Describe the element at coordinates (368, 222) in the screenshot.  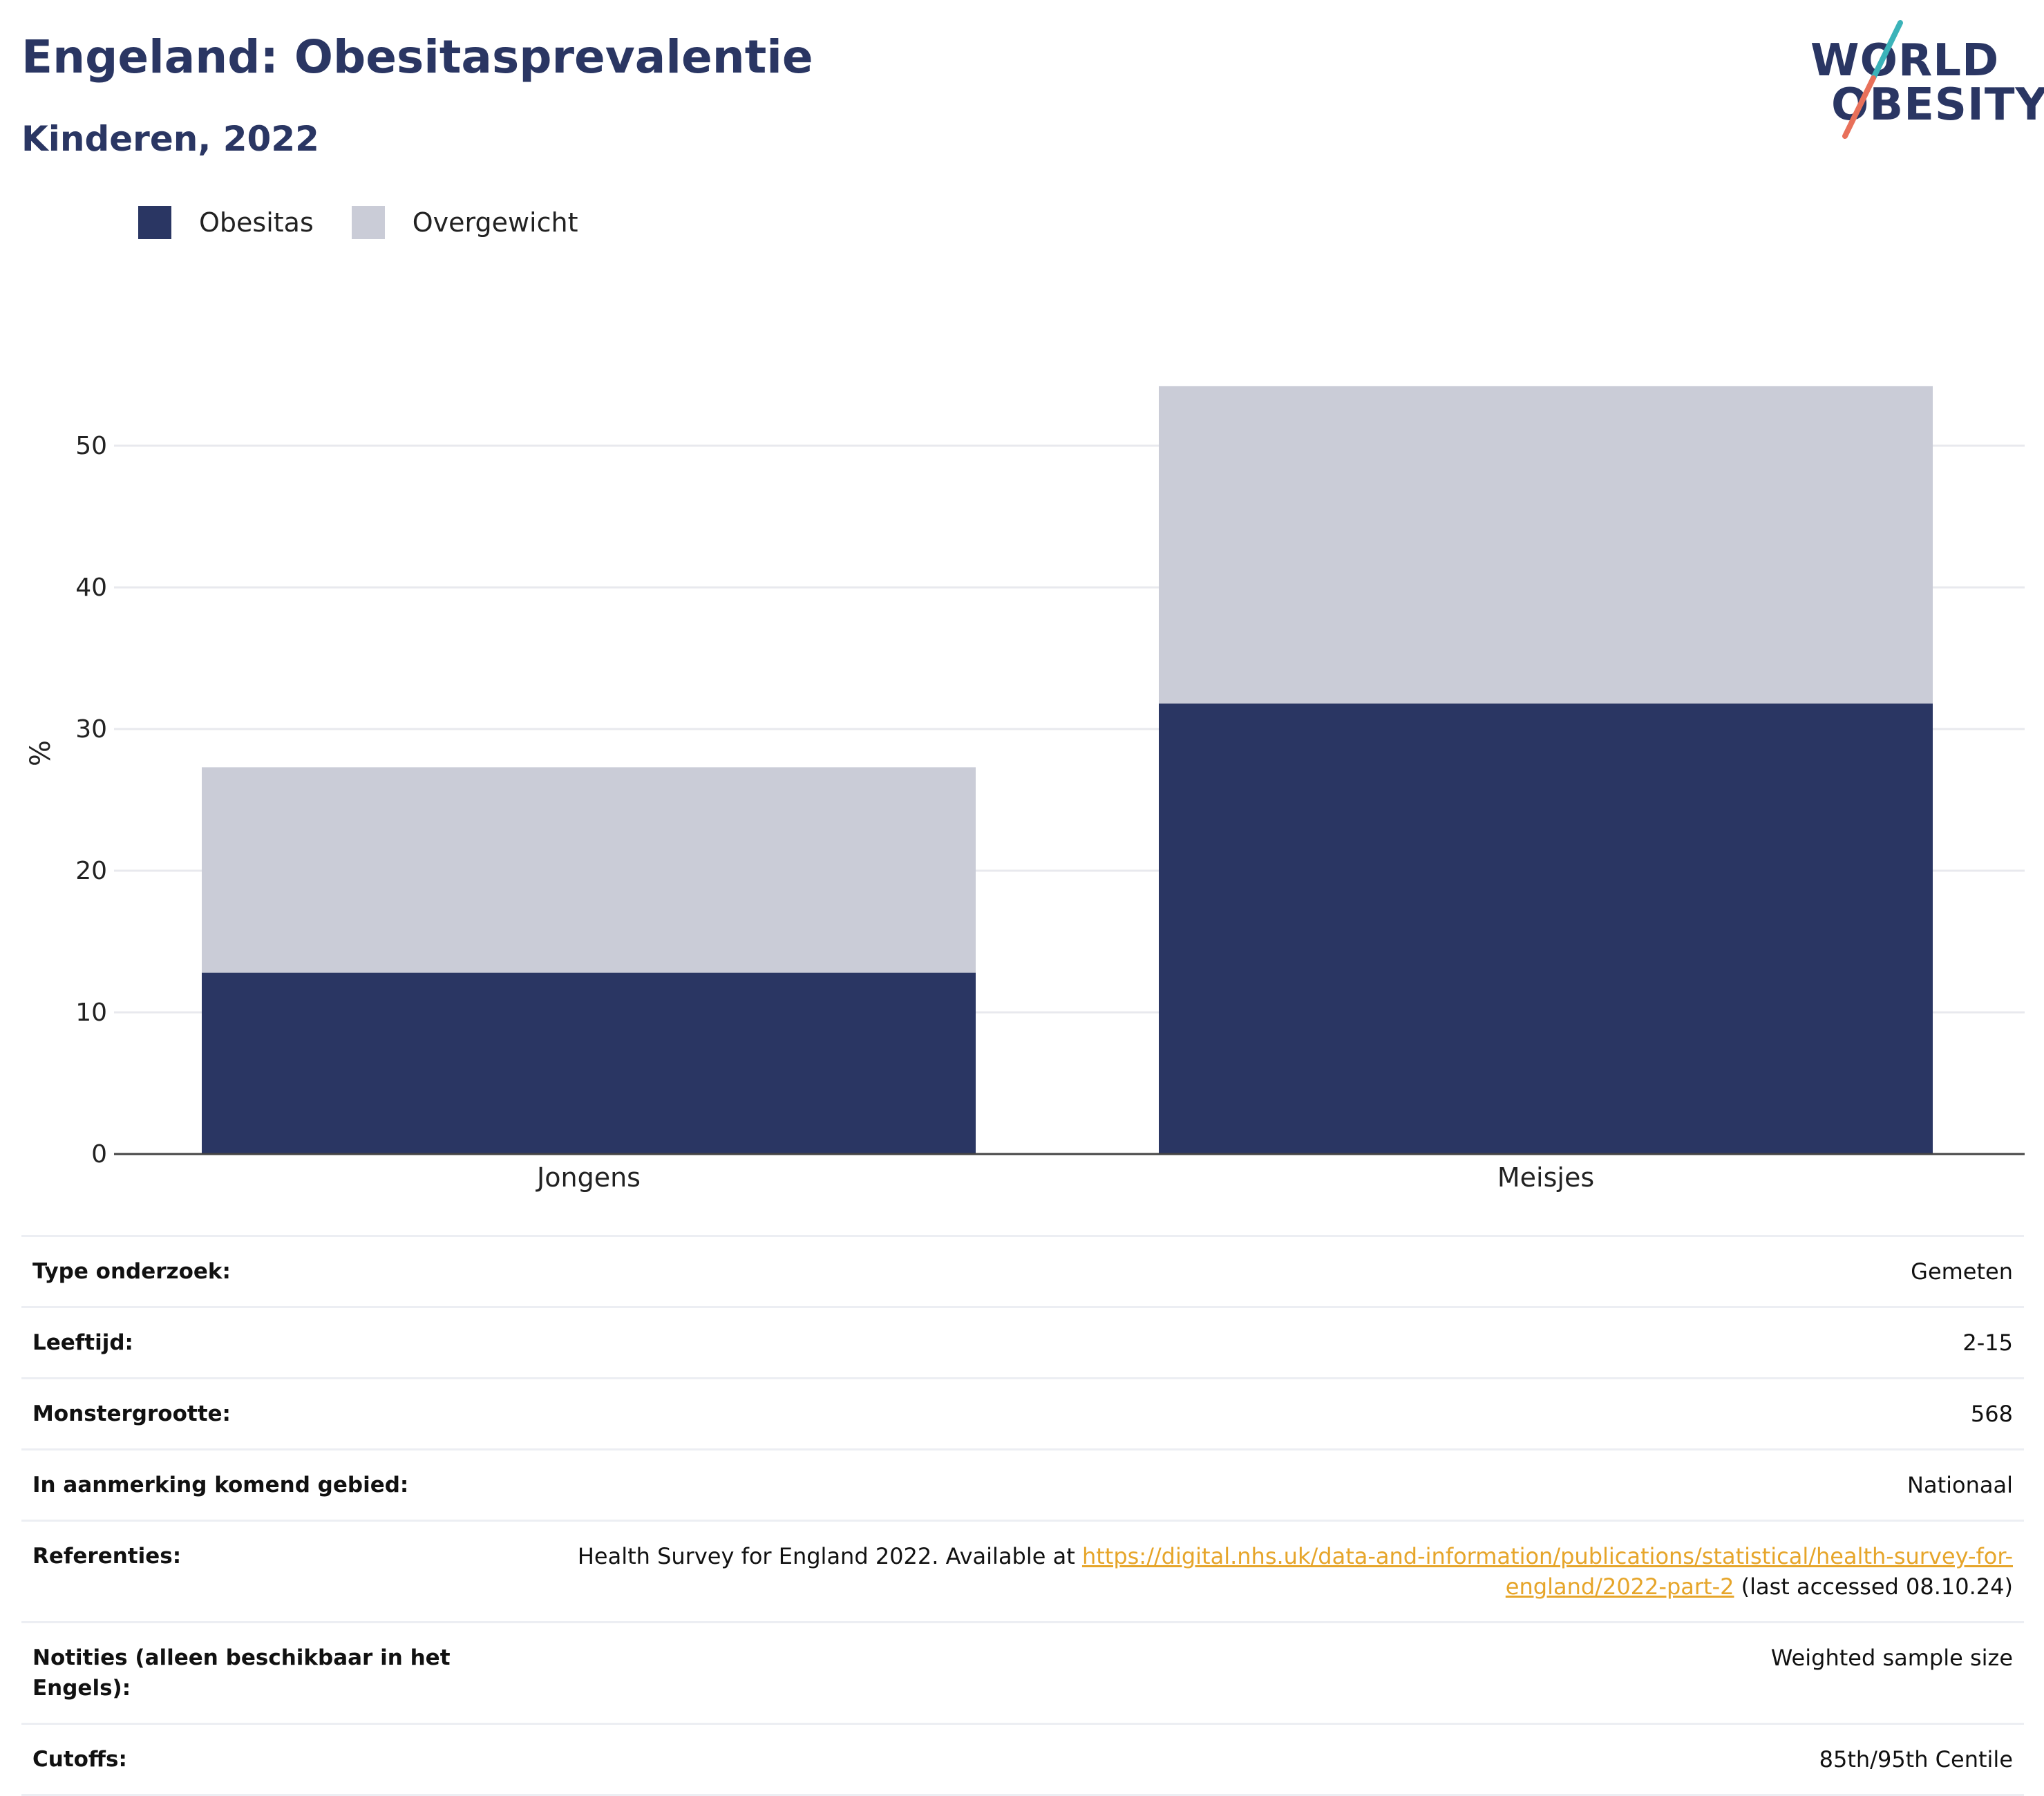
I see `legend-swatch-overgewicht` at that location.